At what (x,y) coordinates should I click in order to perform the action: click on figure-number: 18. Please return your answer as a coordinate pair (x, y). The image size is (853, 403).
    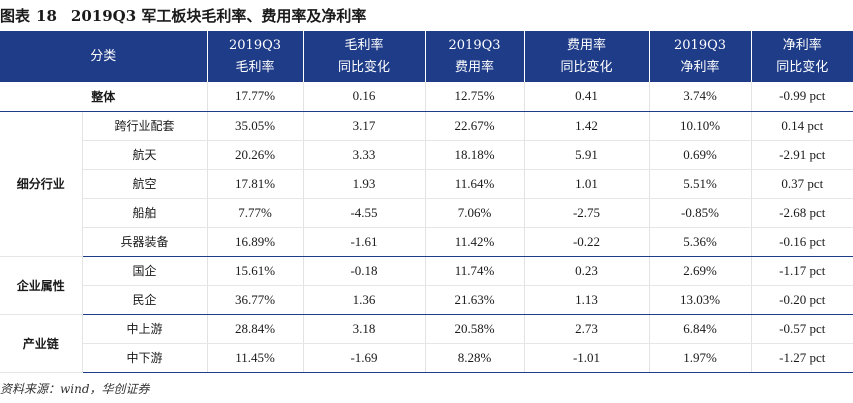
    Looking at the image, I should click on (46, 16).